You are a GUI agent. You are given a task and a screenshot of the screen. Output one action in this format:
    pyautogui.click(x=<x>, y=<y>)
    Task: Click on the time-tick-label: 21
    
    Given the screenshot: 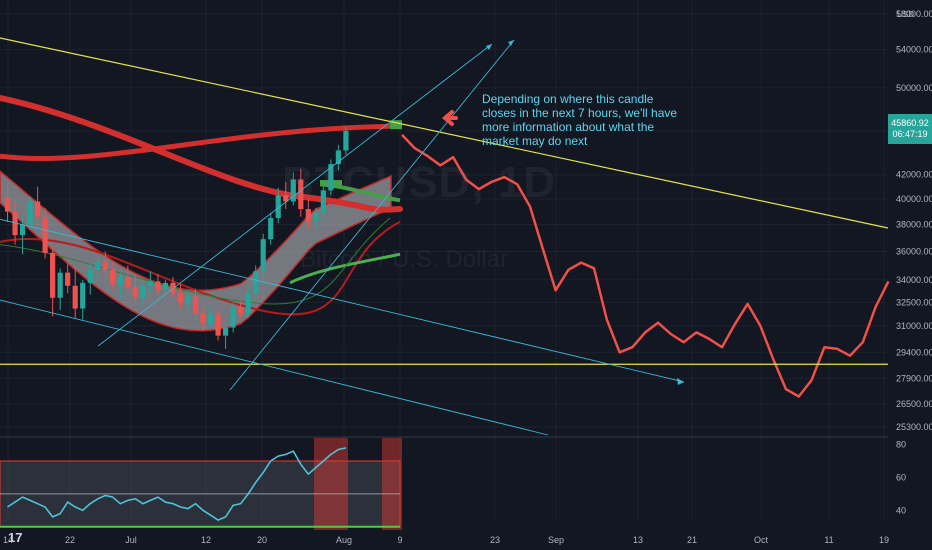 What is the action you would take?
    pyautogui.click(x=692, y=540)
    